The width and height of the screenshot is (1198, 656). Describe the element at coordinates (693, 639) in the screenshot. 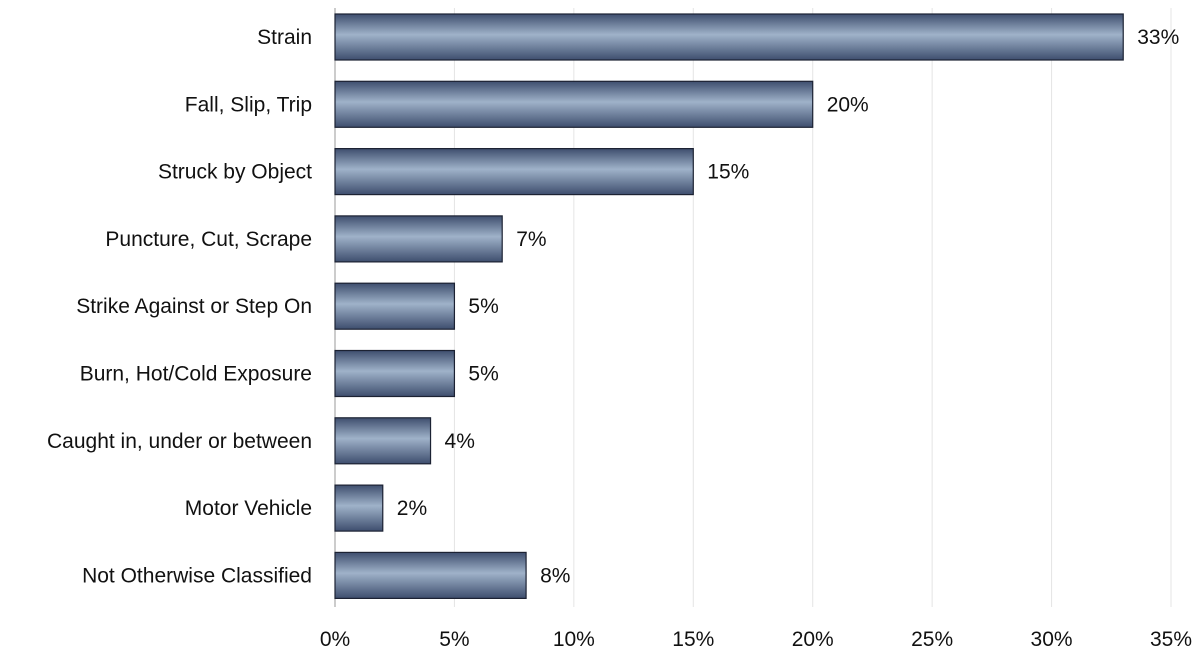

I see `x-tick-label: 15%` at that location.